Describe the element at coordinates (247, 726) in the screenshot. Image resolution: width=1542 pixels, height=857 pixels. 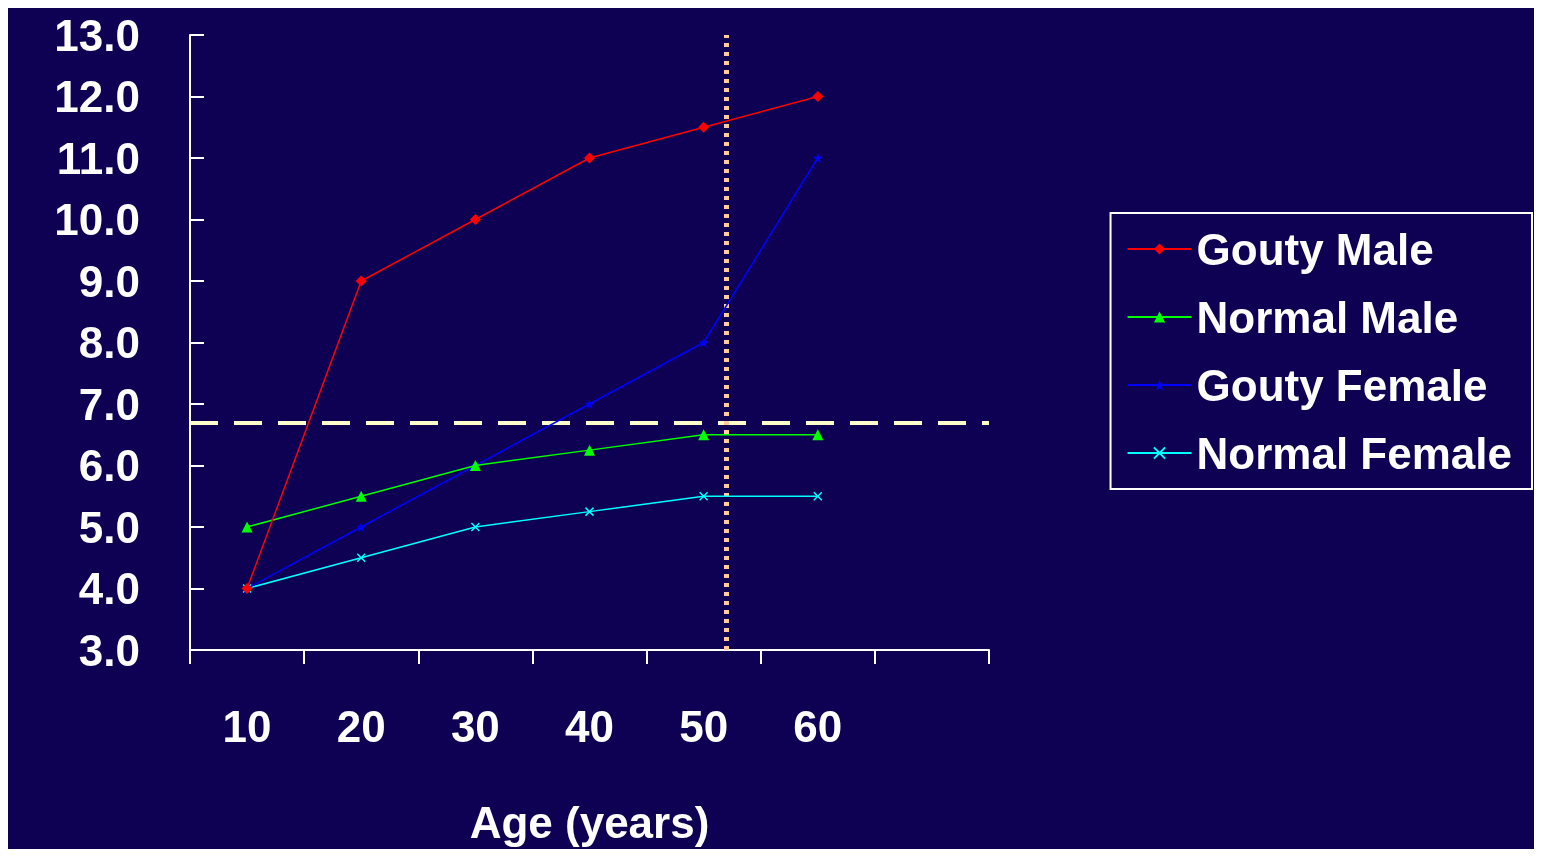
I see `x-tick-label: 10` at that location.